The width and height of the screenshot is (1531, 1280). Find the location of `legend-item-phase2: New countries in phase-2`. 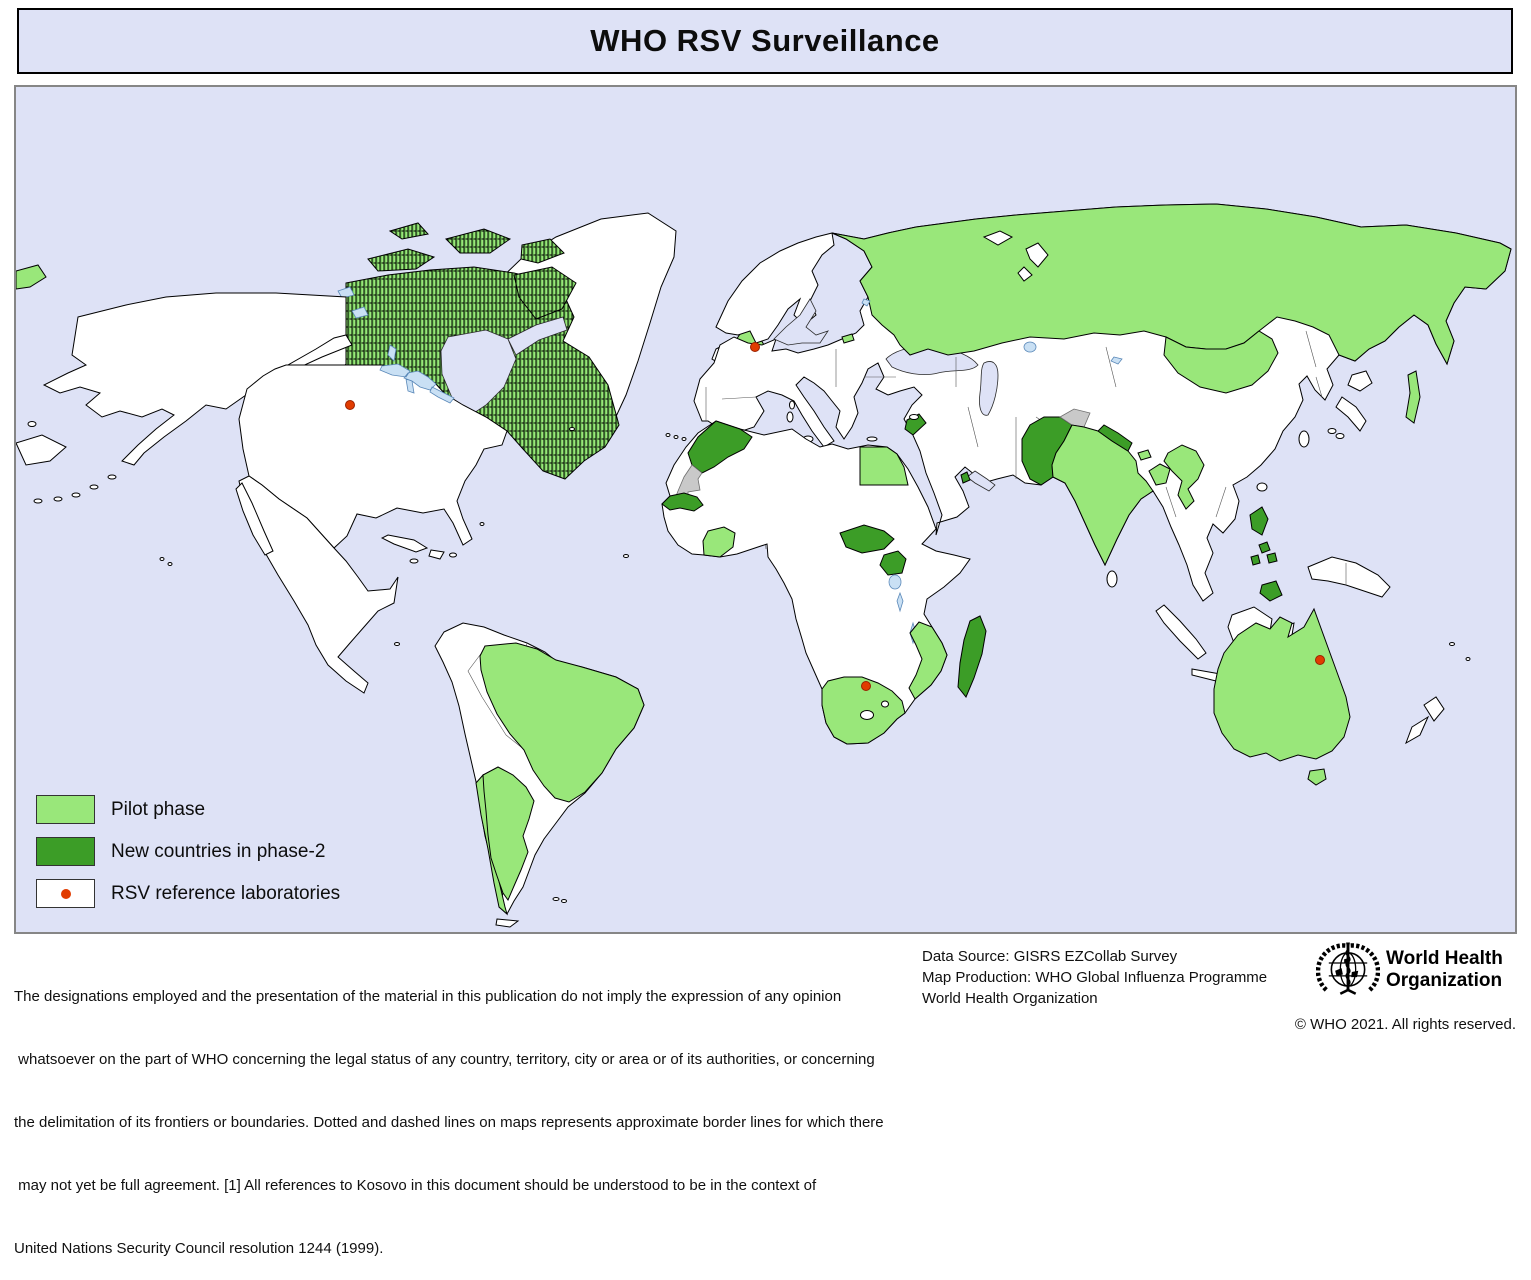

legend-item-phase2: New countries in phase-2 is located at coordinates (188, 851).